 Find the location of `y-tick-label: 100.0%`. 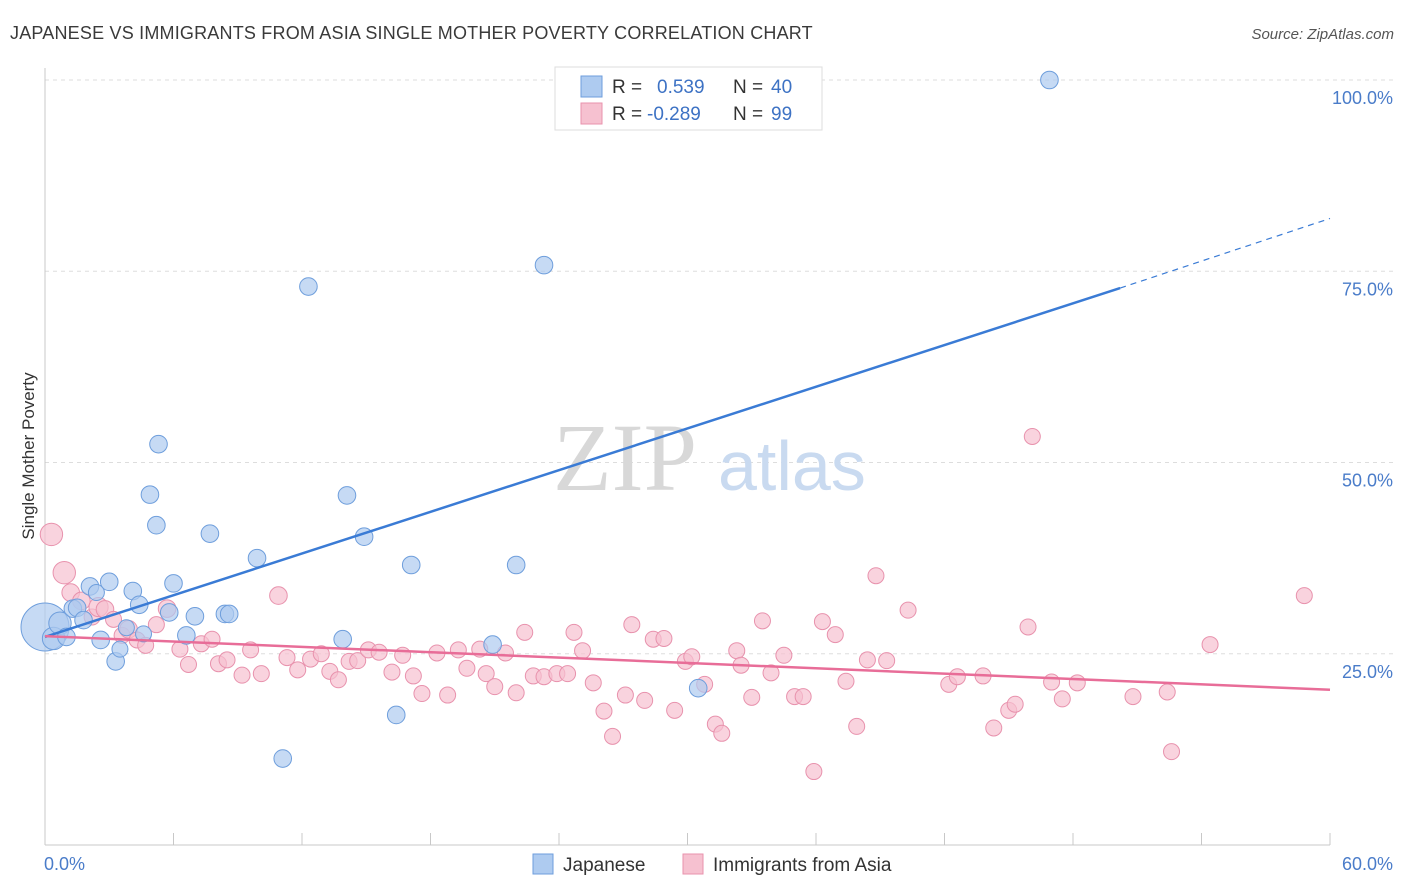

y-tick-label: 100.0% is located at coordinates (1362, 98).